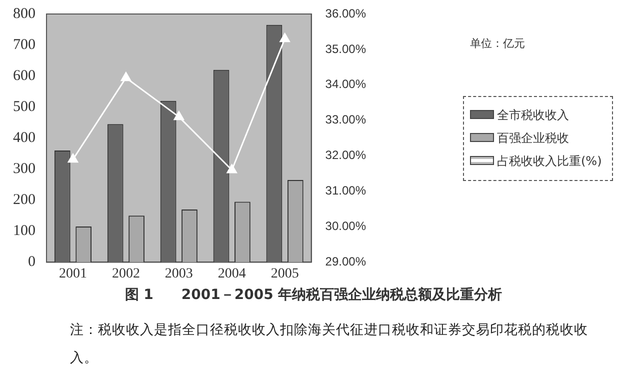 The width and height of the screenshot is (627, 382). Describe the element at coordinates (497, 43) in the screenshot. I see `text: 单位：亿元` at that location.